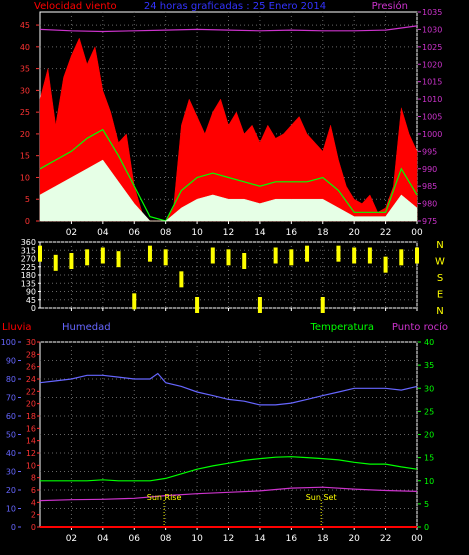 This screenshot has width=469, height=555. Describe the element at coordinates (432, 99) in the screenshot. I see `y-tick-label: 1010` at that location.